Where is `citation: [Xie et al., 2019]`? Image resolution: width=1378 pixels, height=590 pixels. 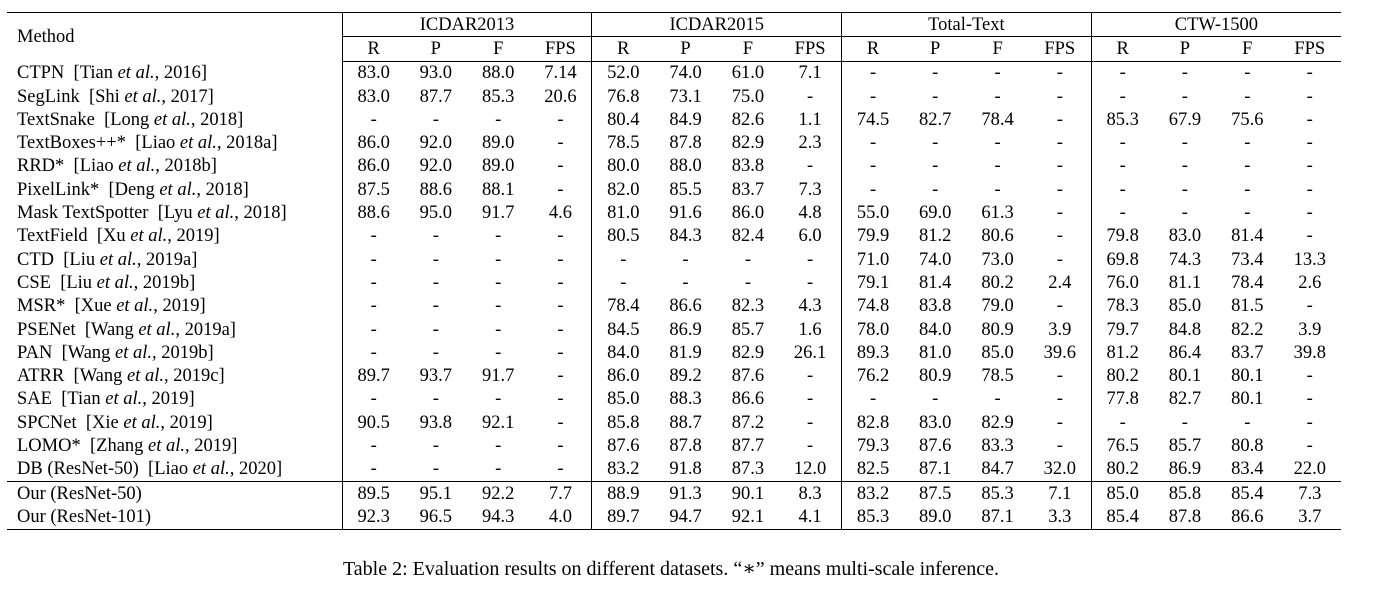
citation: [Xie et al., 2019] is located at coordinates (145, 423).